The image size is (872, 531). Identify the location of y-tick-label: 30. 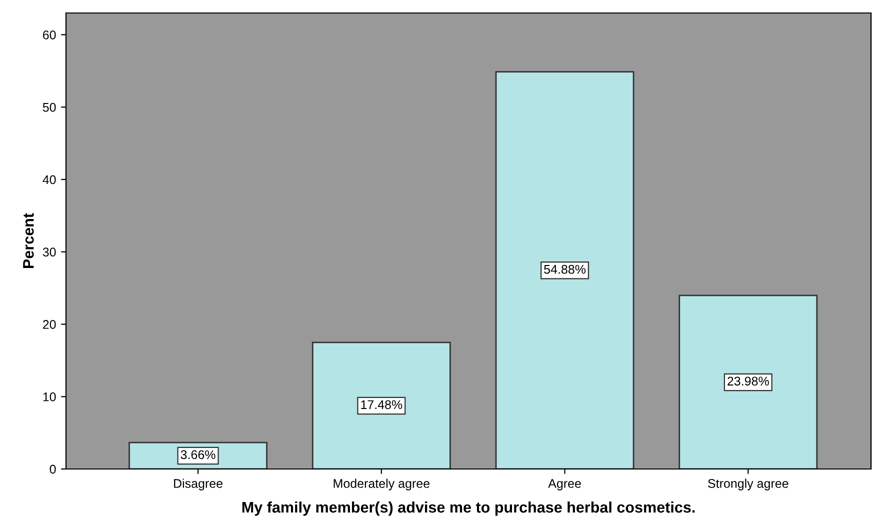
(49, 252).